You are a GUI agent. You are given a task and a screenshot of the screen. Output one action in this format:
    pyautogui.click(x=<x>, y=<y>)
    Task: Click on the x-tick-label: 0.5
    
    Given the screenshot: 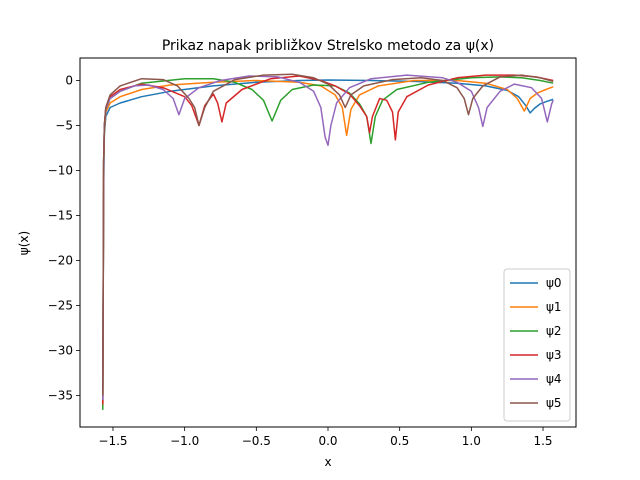 What is the action you would take?
    pyautogui.click(x=399, y=441)
    